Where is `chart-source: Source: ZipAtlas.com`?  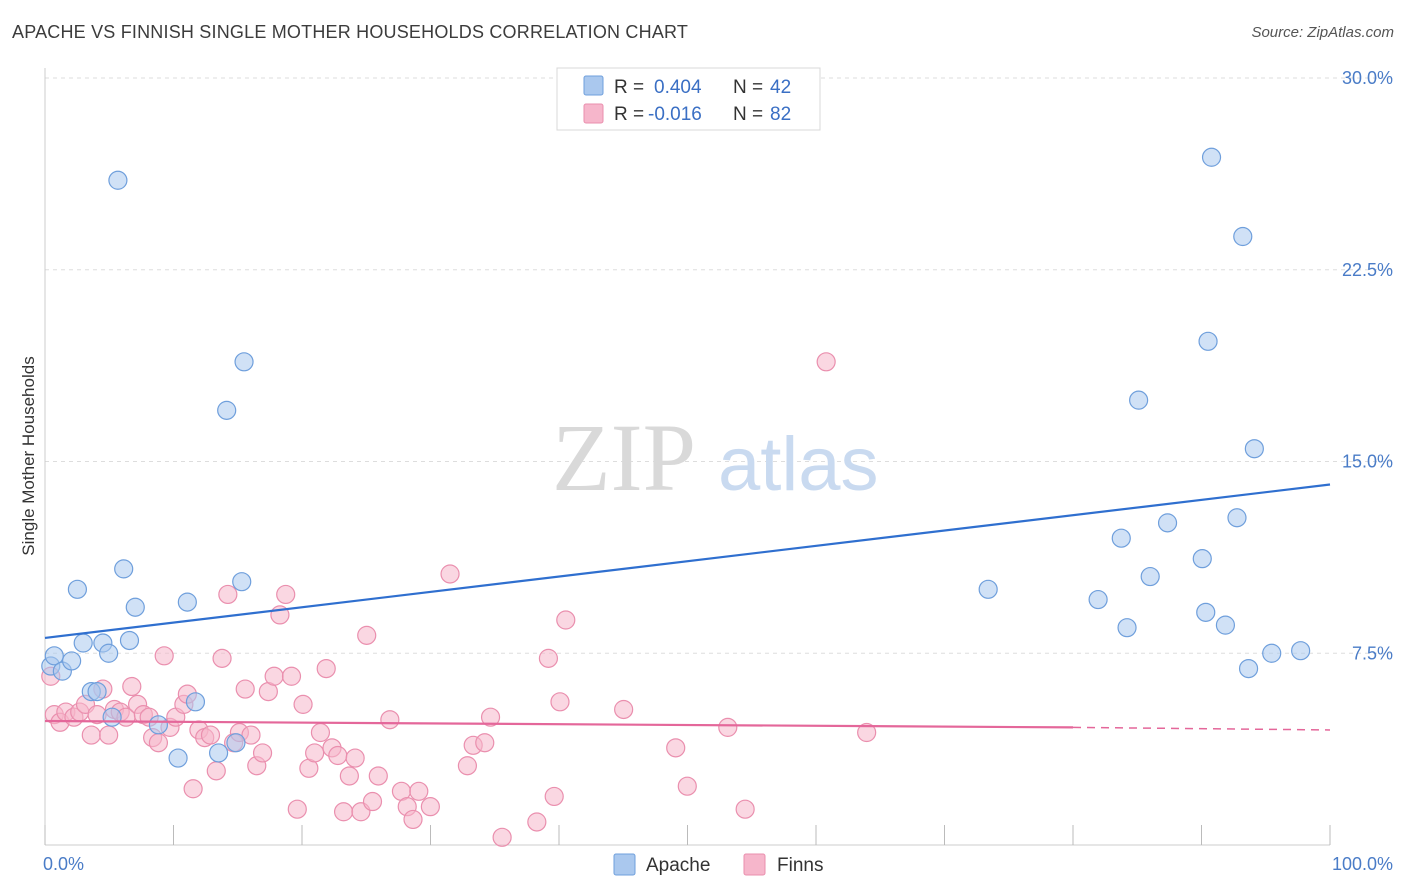
chart-source: Source: ZipAtlas.com is located at coordinates (1322, 32).